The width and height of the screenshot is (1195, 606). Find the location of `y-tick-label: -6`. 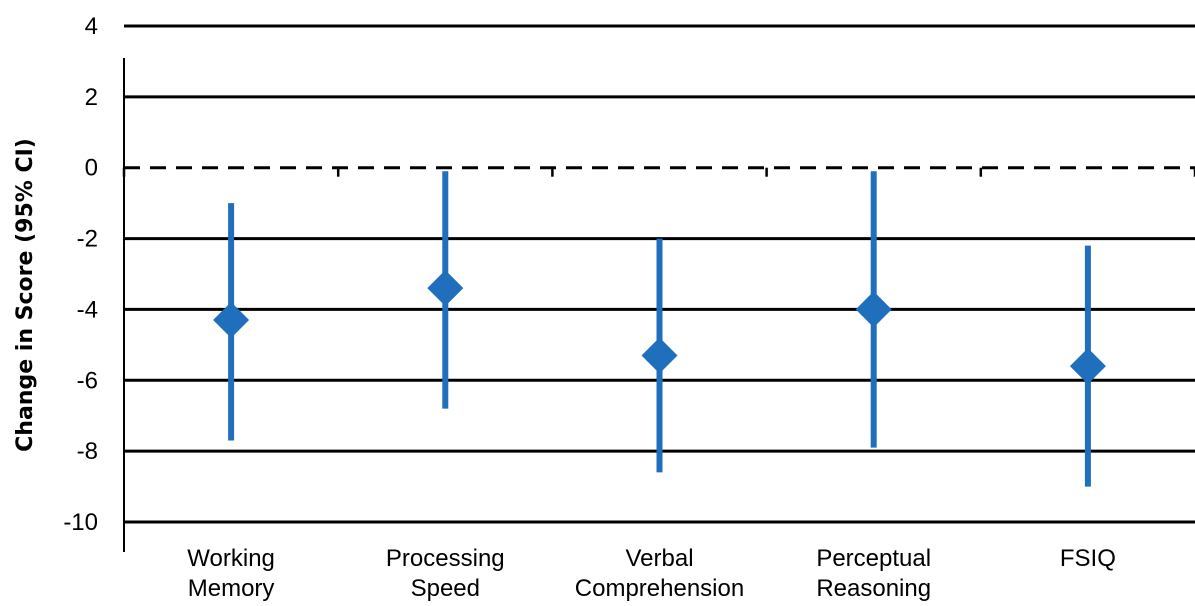

y-tick-label: -6 is located at coordinates (87, 380).